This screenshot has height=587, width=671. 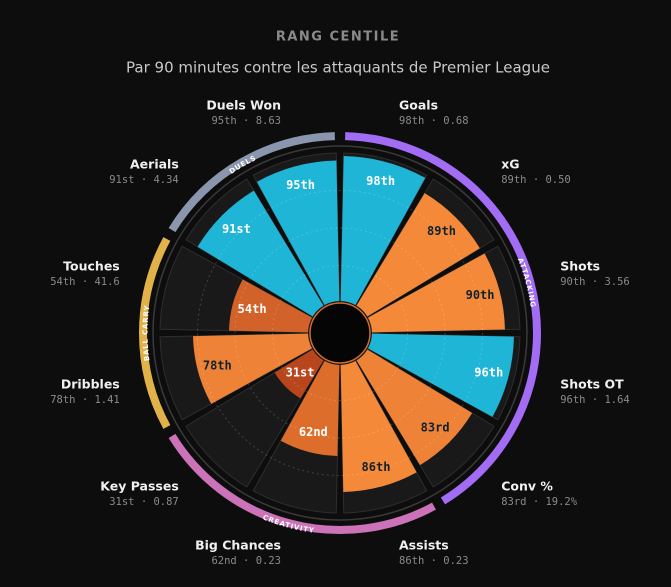 I want to click on category-label: Goals, so click(x=418, y=104).